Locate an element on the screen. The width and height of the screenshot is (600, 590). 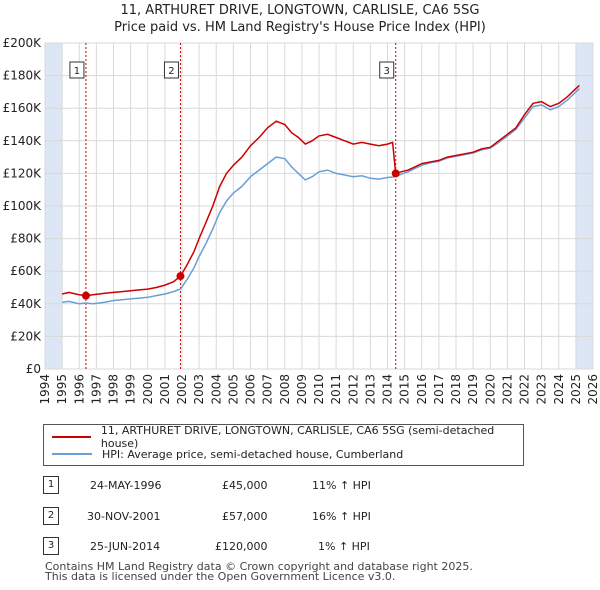
x-tick-label: 2013 is located at coordinates (370, 389).